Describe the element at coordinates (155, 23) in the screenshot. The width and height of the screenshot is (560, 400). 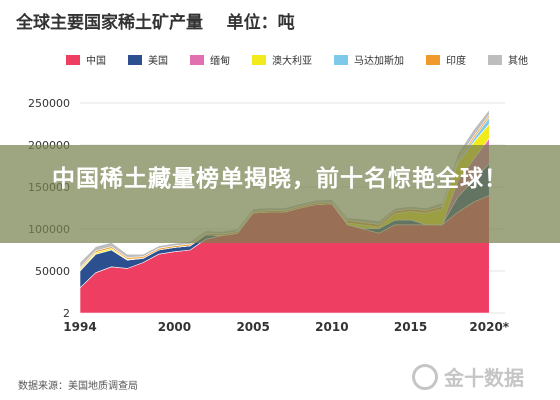
I see `chart-title: 全球主要国家稀土矿产量 单位：吨` at that location.